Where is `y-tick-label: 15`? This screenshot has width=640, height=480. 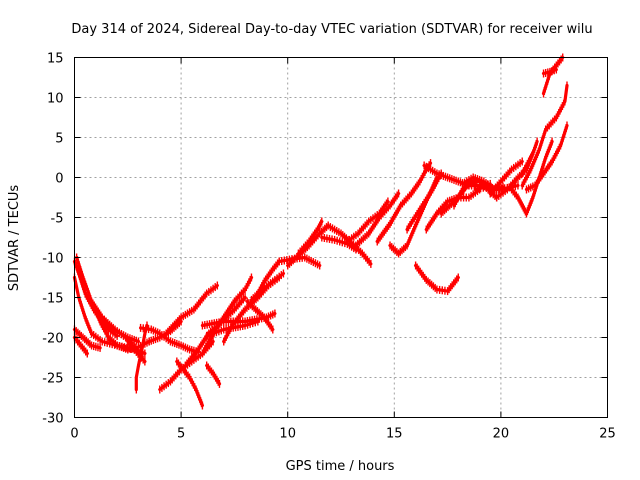 y-tick-label: 15 is located at coordinates (55, 59).